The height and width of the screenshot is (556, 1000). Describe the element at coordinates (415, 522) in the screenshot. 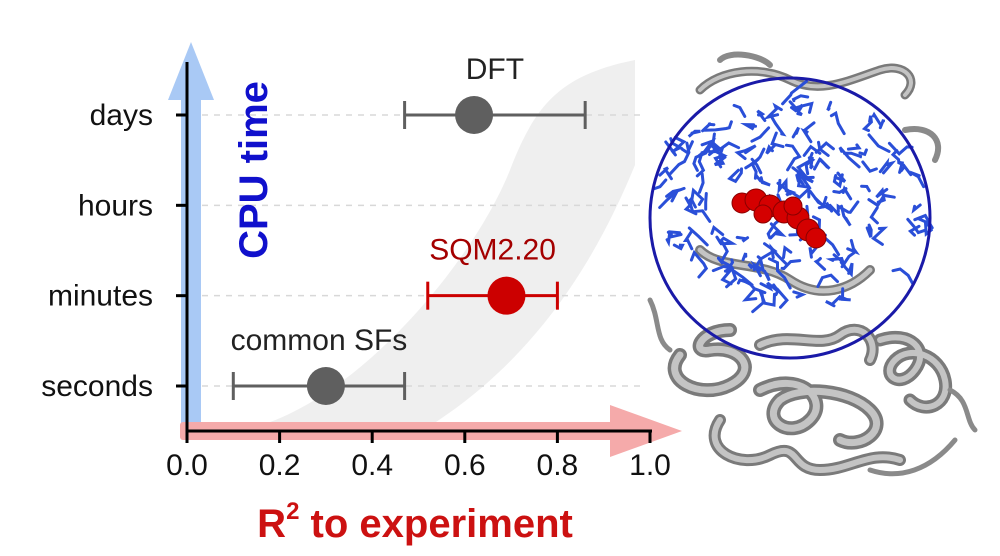

I see `x-axis-title: R2 to experiment` at that location.